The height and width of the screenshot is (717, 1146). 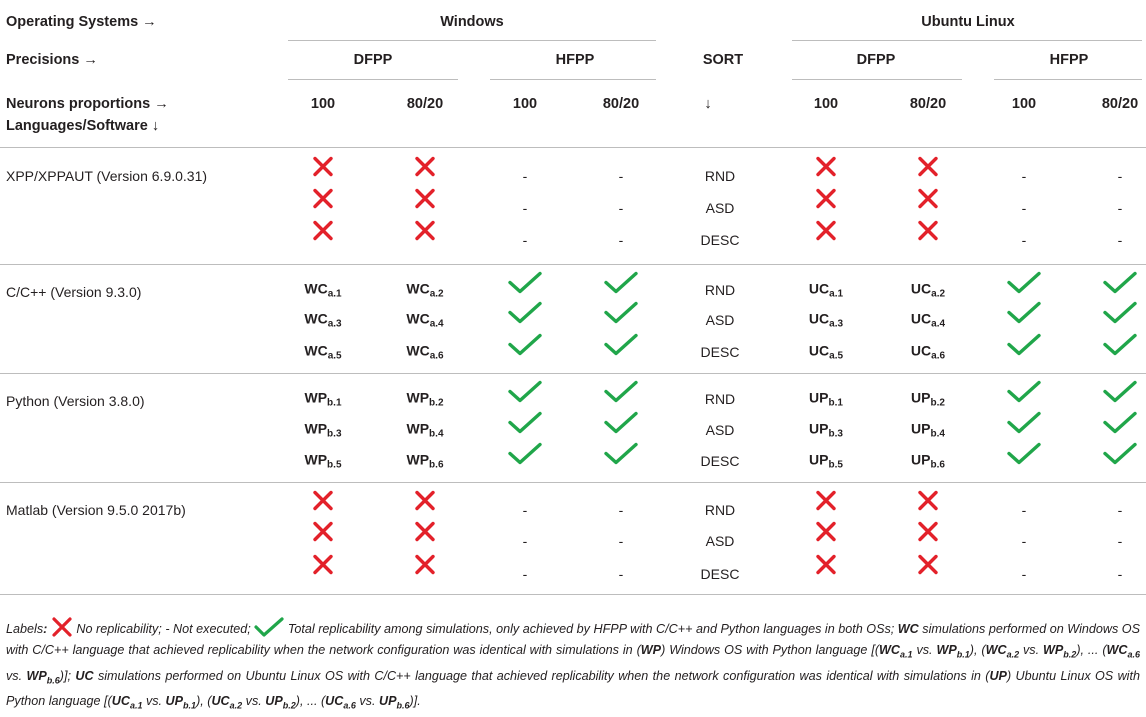 I want to click on legend-end: )]., so click(x=415, y=701).